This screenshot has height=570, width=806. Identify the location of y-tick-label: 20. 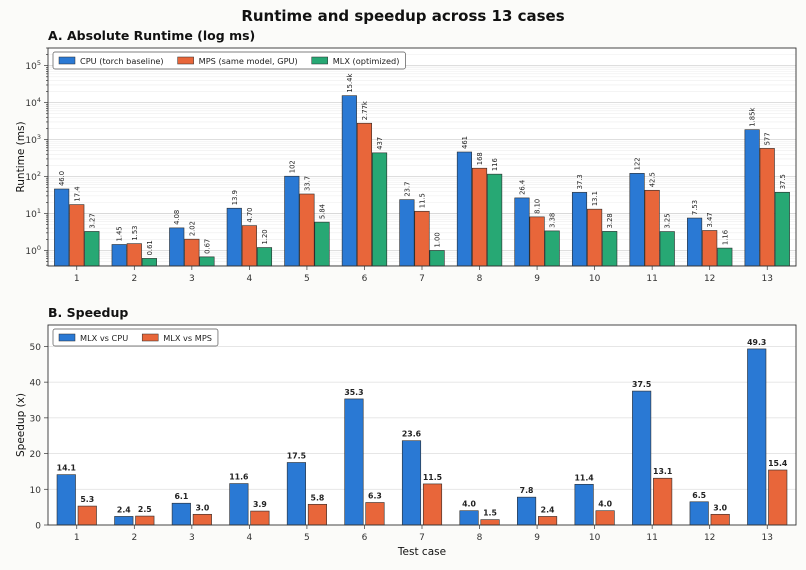
(36, 455).